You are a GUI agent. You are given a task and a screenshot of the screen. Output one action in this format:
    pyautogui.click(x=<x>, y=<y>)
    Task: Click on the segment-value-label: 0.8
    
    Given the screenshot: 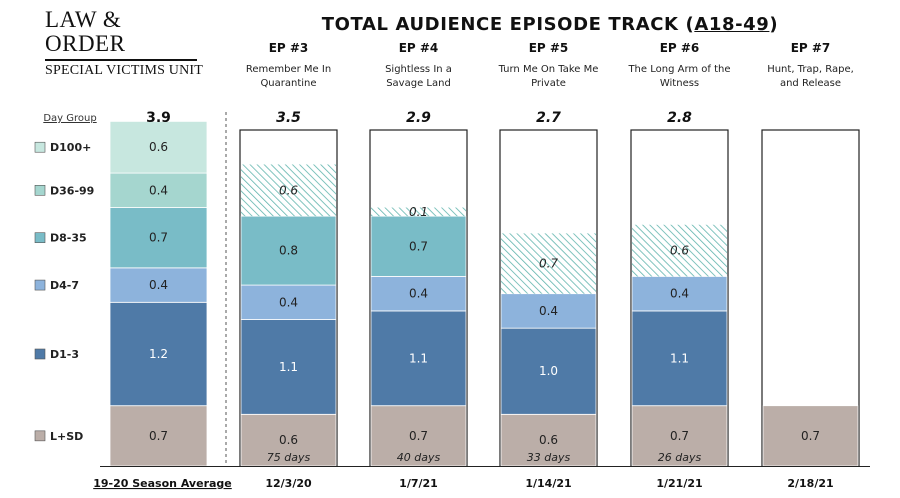 What is the action you would take?
    pyautogui.click(x=288, y=251)
    